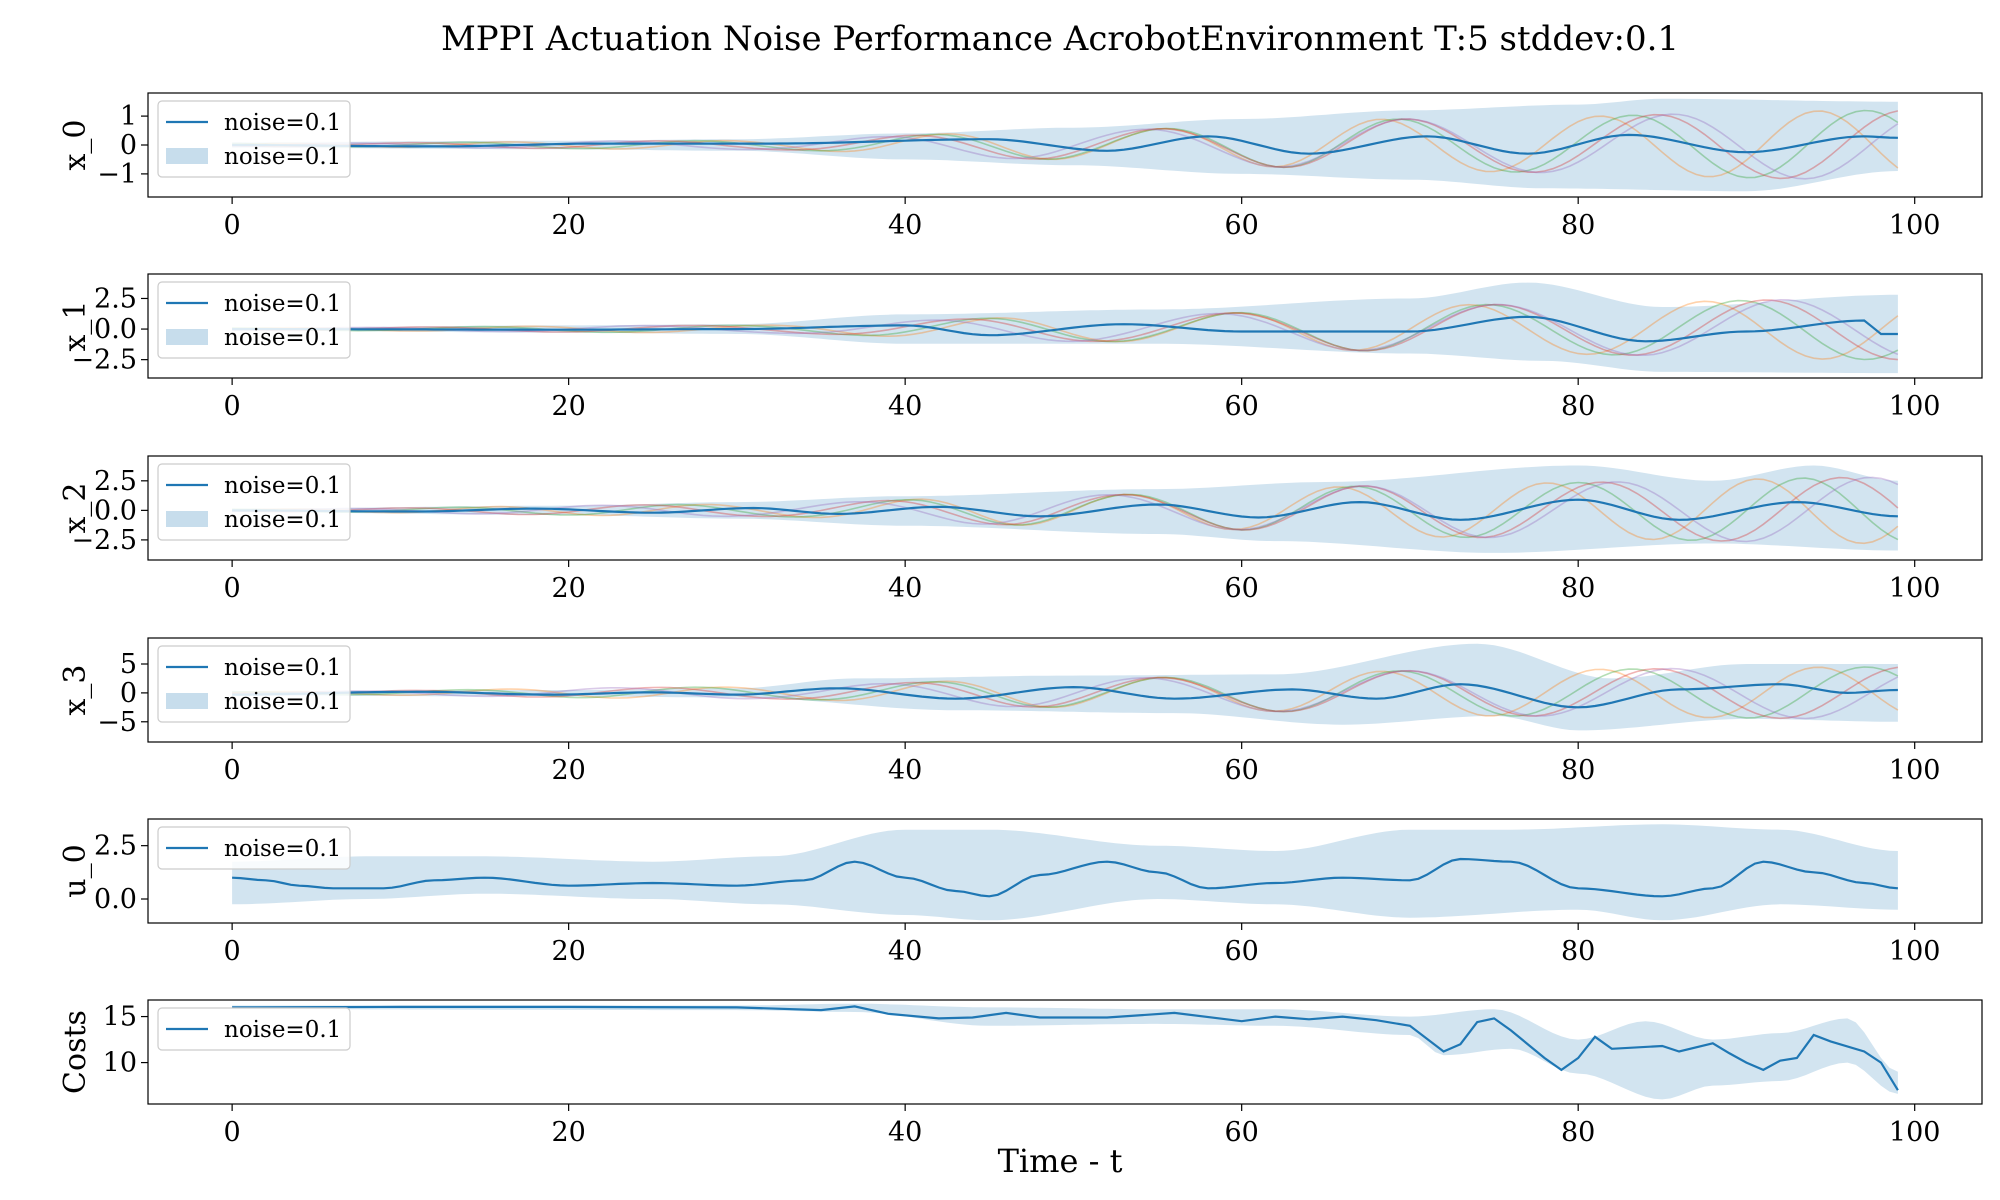  Describe the element at coordinates (128, 116) in the screenshot. I see `y-tick-label: 1` at that location.